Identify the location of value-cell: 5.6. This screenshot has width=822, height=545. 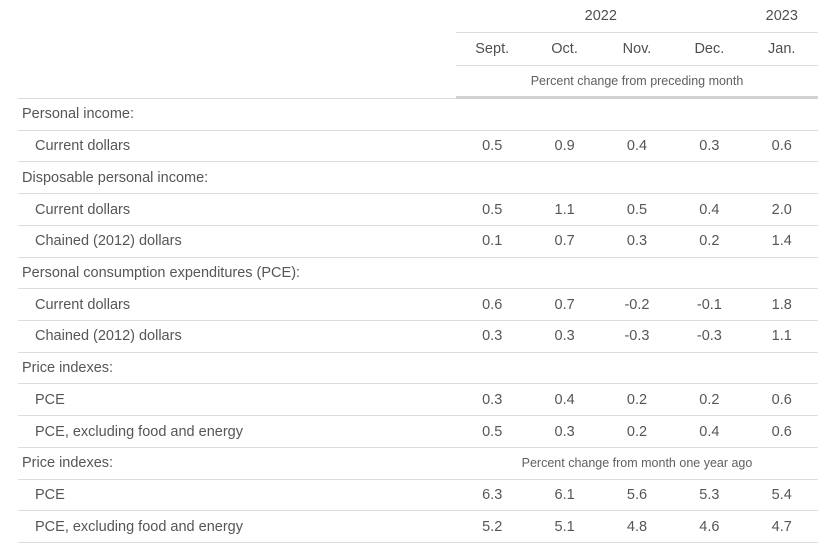
(637, 494).